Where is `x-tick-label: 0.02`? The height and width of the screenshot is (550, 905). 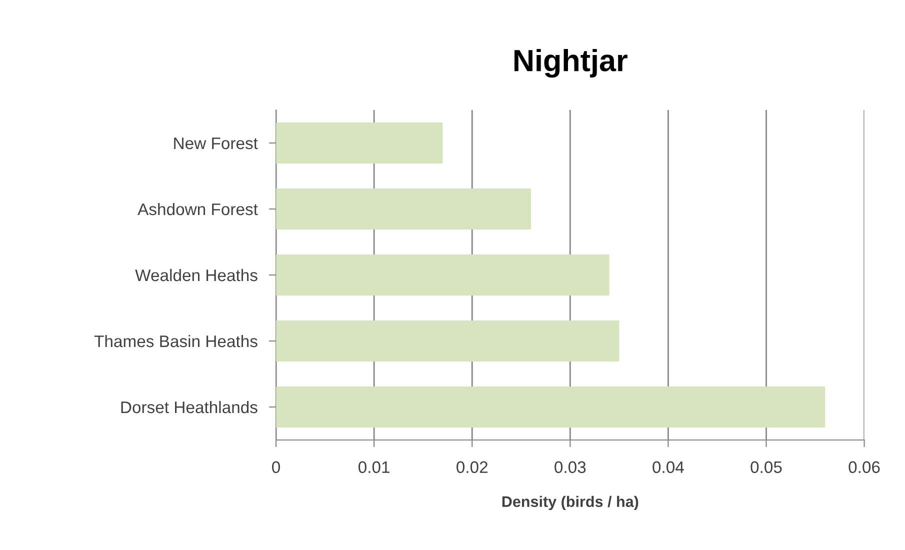
x-tick-label: 0.02 is located at coordinates (472, 467).